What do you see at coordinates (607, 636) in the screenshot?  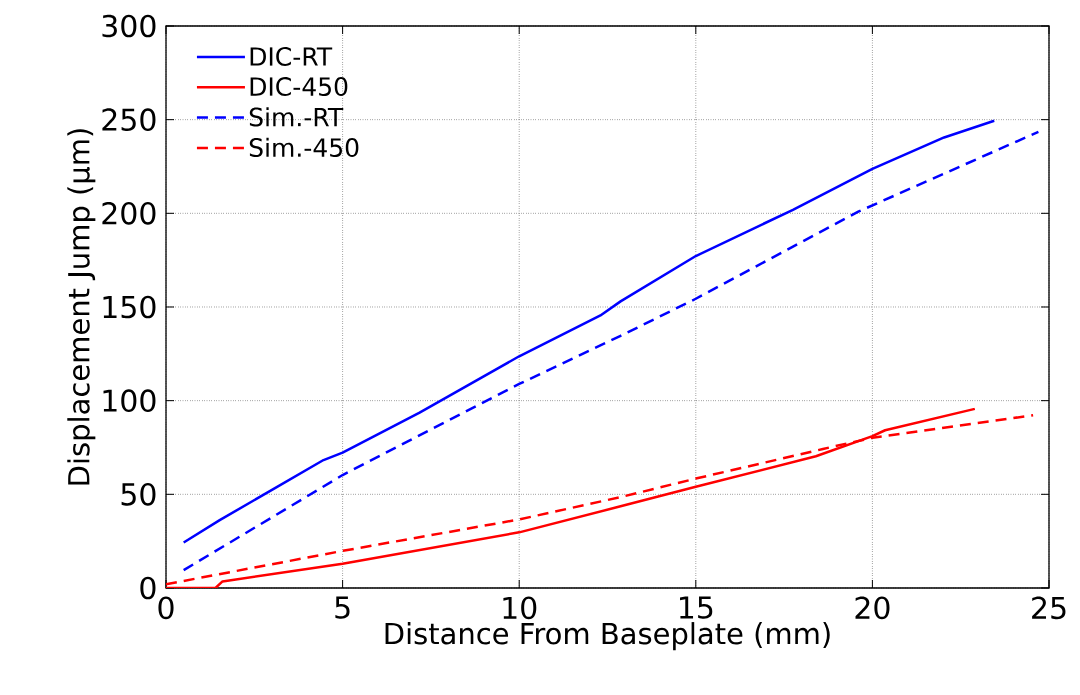 I see `x-axis-title: Distance From Baseplate (mm)` at bounding box center [607, 636].